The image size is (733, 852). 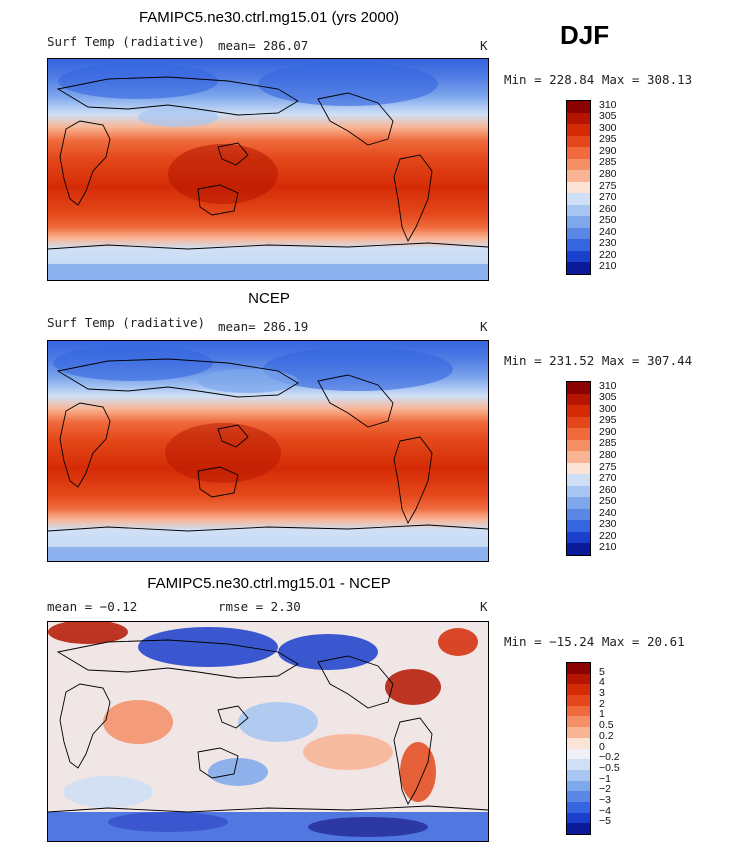 I want to click on panel-3-minmax: Min = −15.24 Max = 20.61, so click(x=594, y=641).